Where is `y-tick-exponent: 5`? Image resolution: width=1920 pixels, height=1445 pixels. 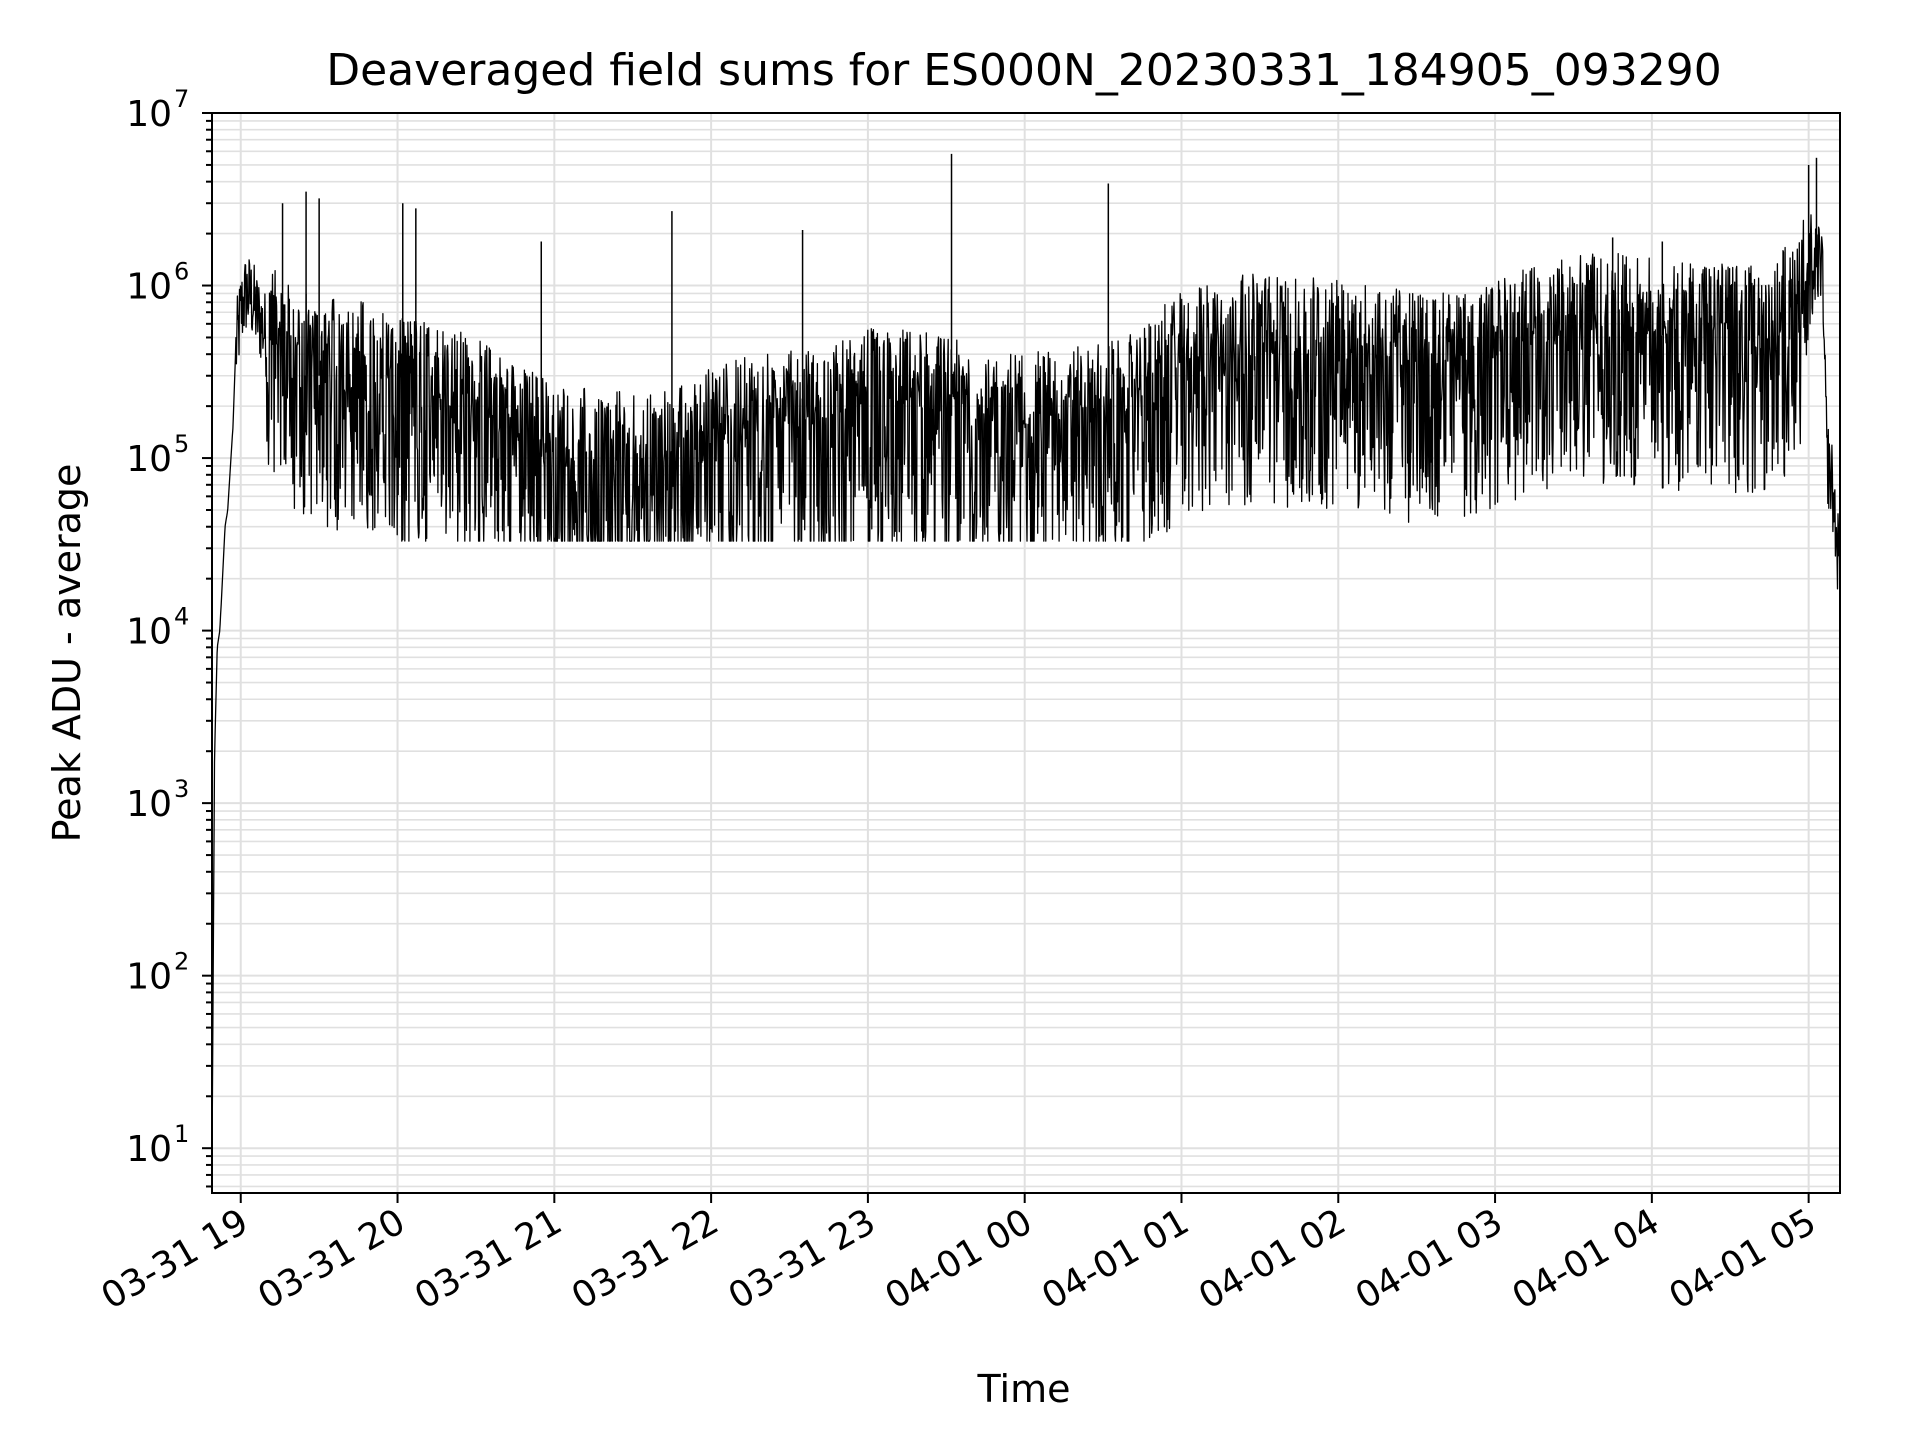
y-tick-exponent: 5 is located at coordinates (181, 444).